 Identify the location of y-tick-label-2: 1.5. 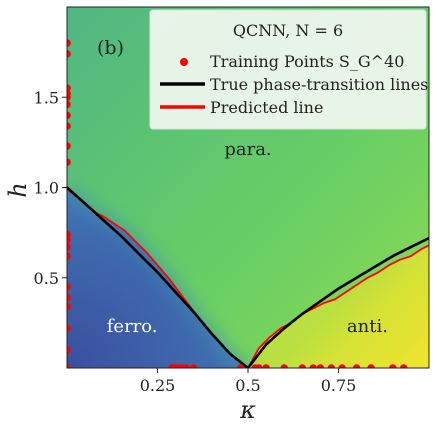
(46, 97).